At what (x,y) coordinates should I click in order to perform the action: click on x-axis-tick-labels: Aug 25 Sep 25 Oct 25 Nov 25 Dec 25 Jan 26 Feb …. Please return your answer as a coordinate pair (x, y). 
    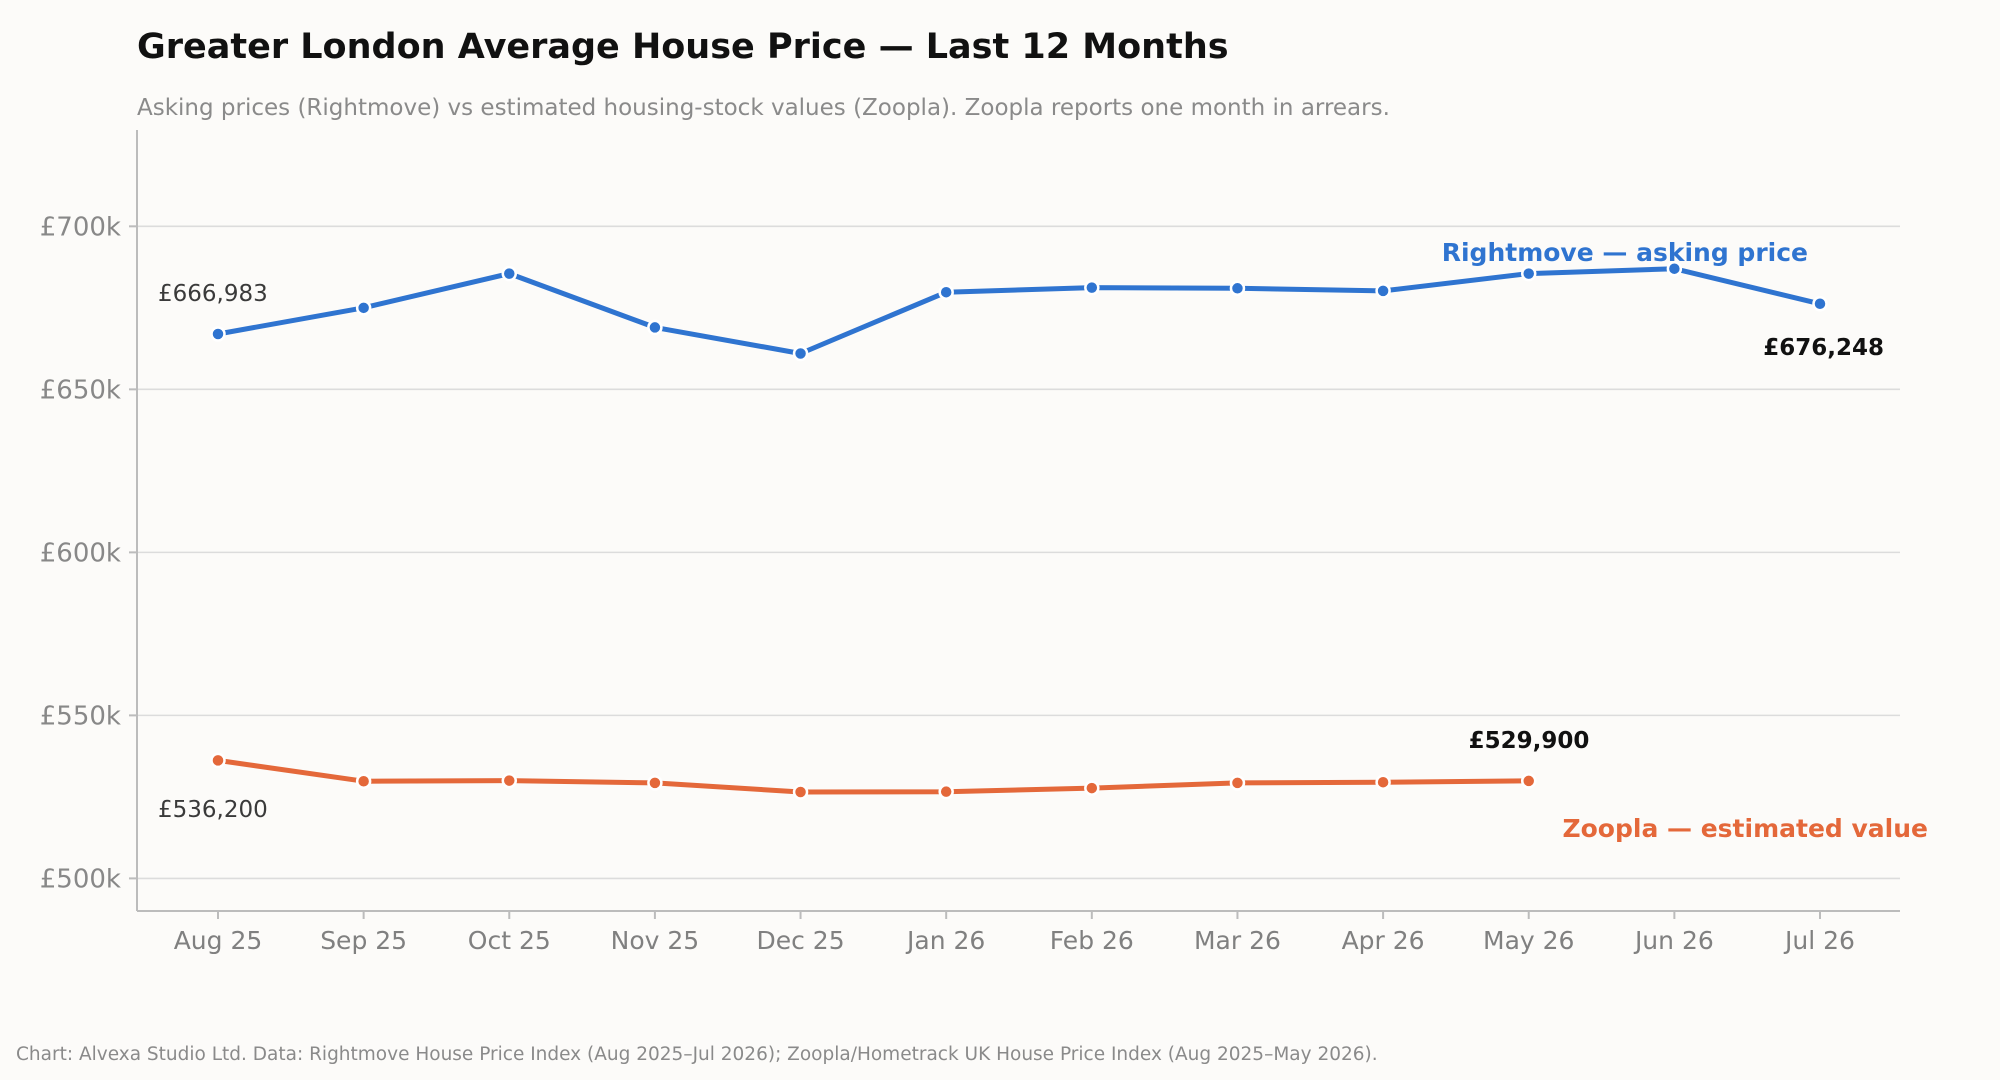
    Looking at the image, I should click on (1014, 940).